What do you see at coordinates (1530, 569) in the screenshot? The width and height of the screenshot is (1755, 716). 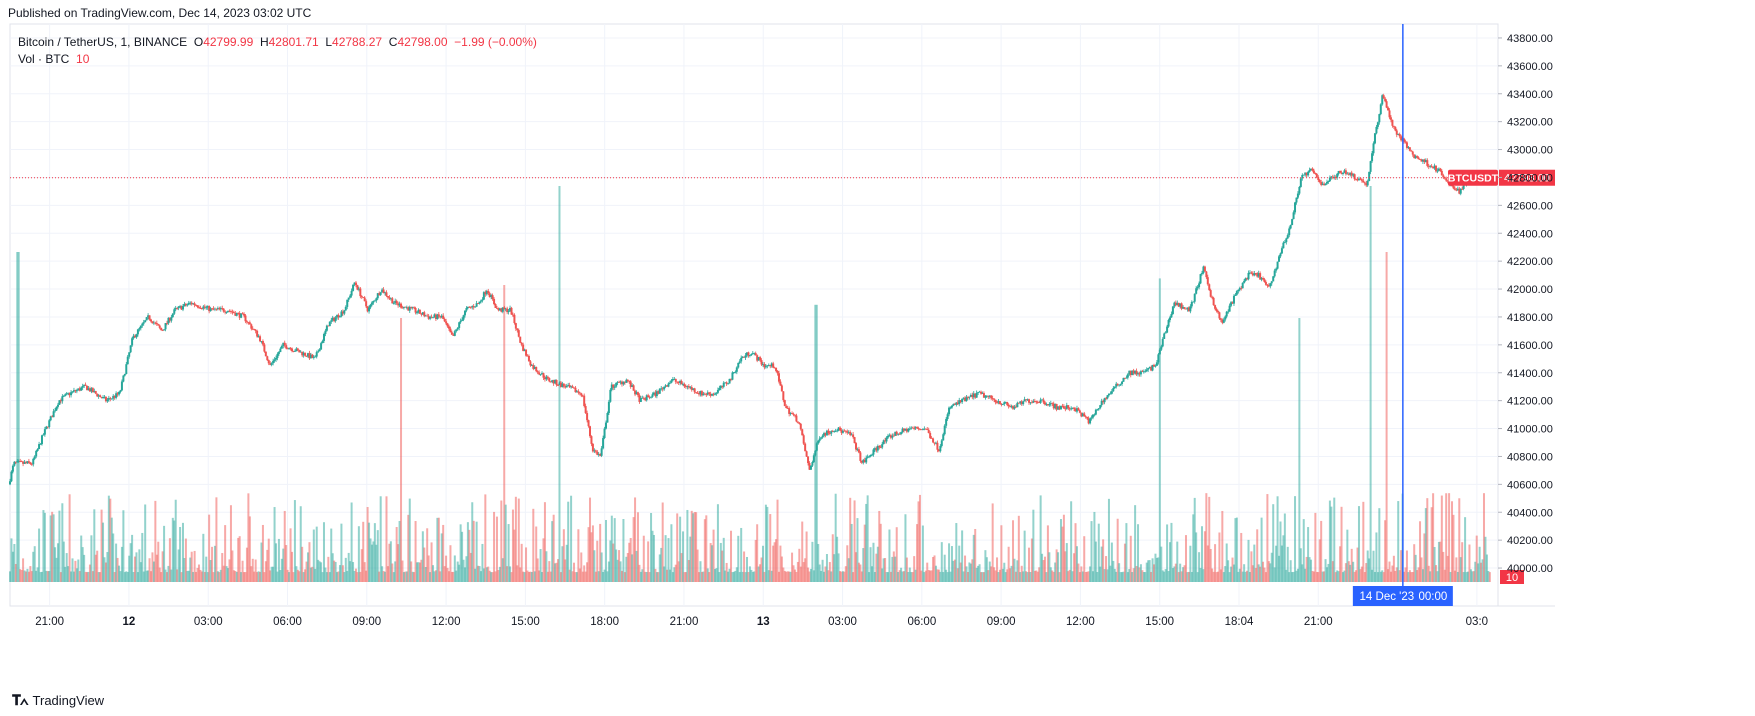 I see `price-tick-label: 40000.00` at bounding box center [1530, 569].